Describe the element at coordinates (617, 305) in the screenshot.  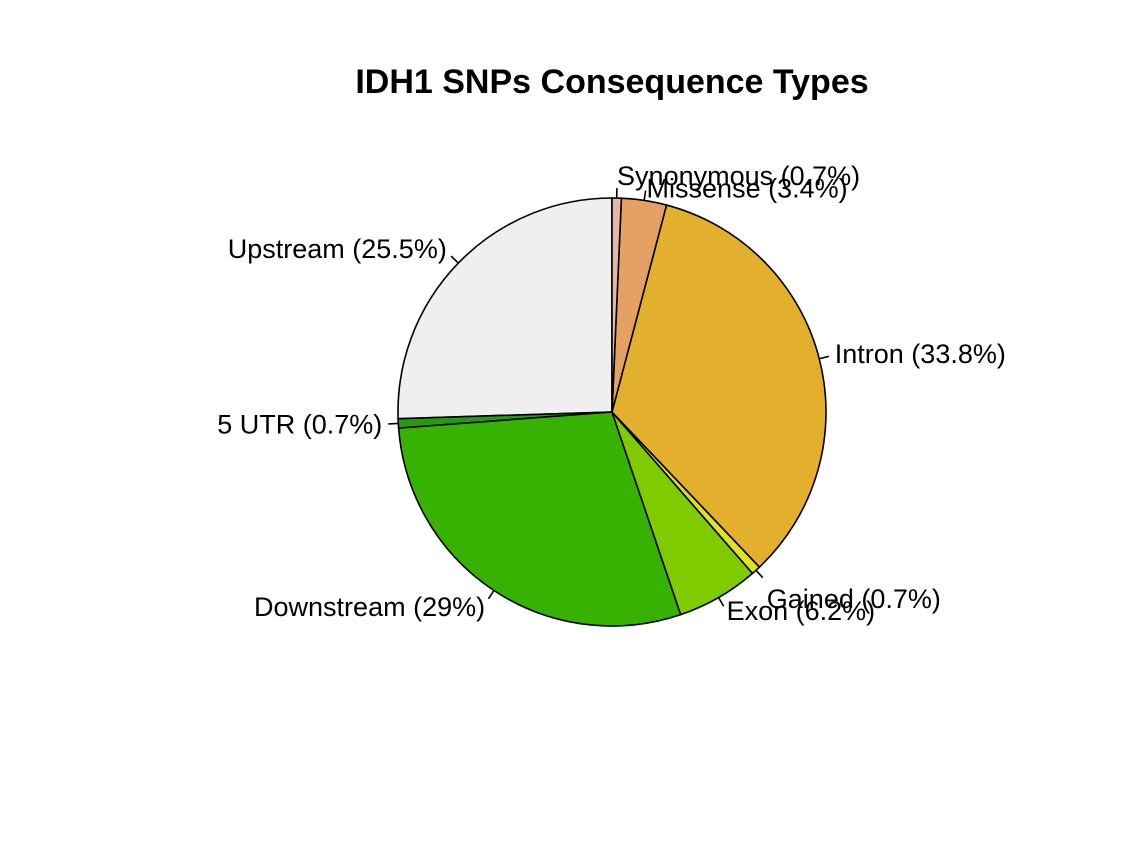
I see `pie-slice-synonymous` at that location.